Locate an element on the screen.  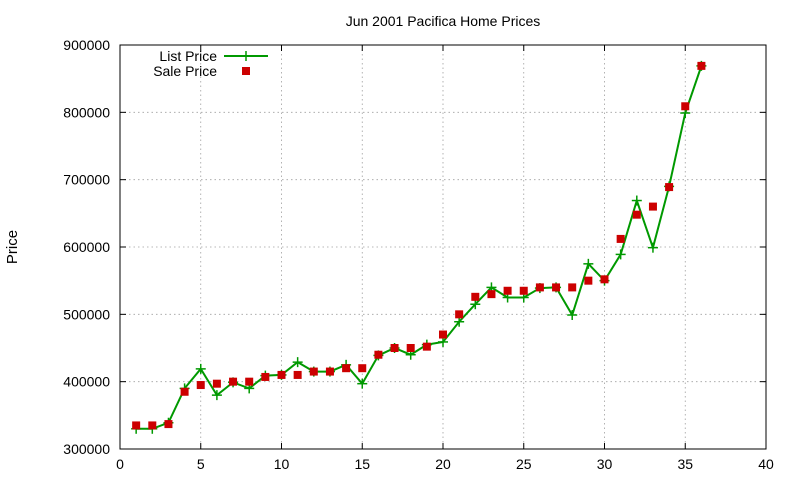
legend-swatch-sale-price-marker is located at coordinates (246, 71).